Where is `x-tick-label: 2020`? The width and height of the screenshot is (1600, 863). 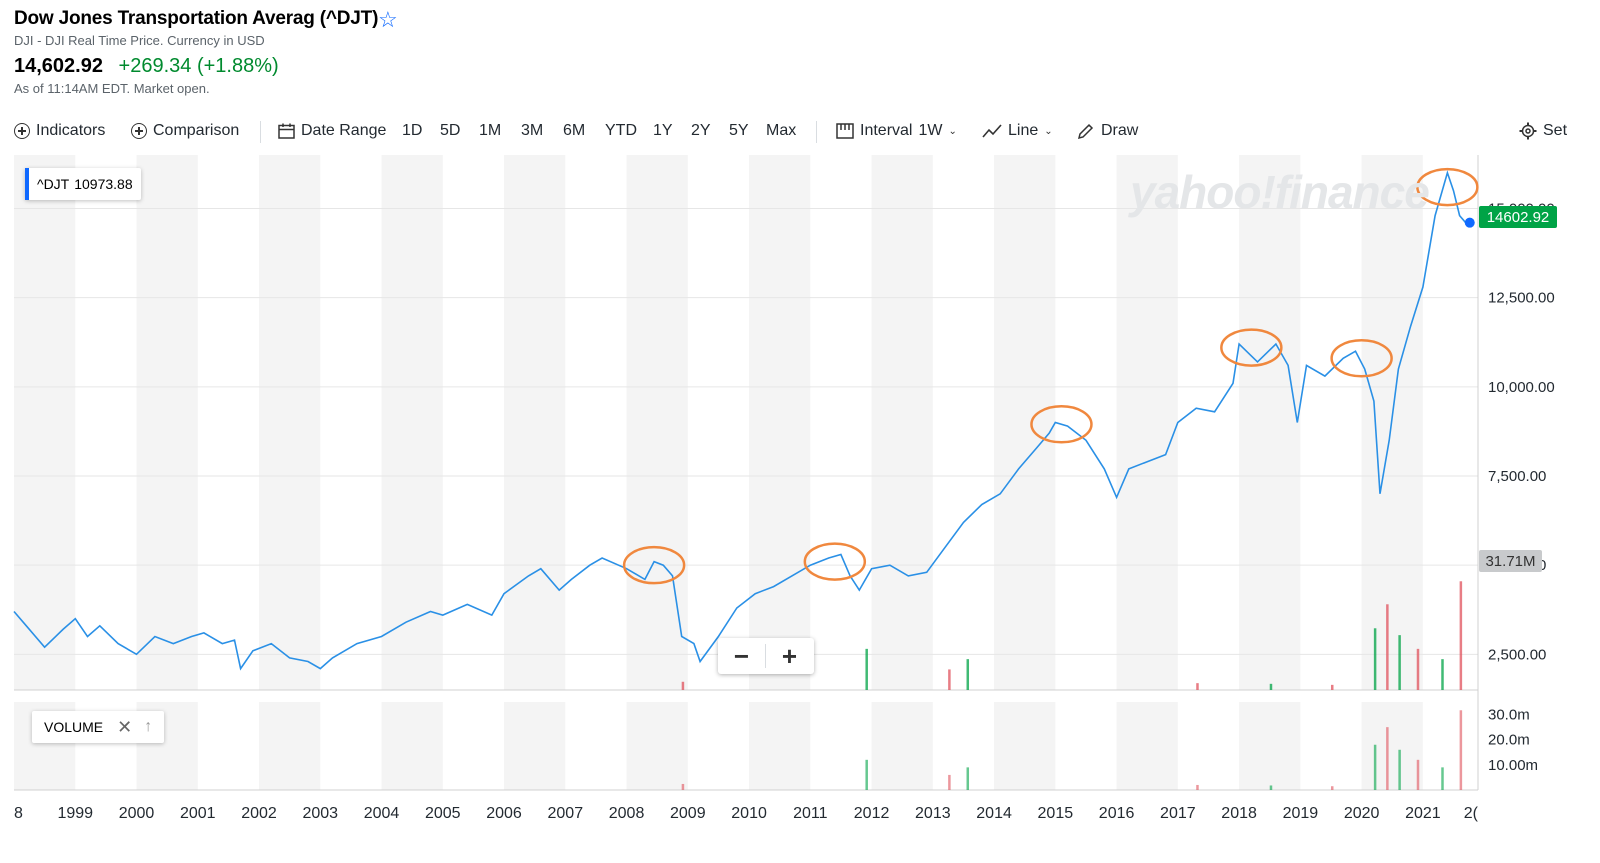
x-tick-label: 2020 is located at coordinates (1362, 813).